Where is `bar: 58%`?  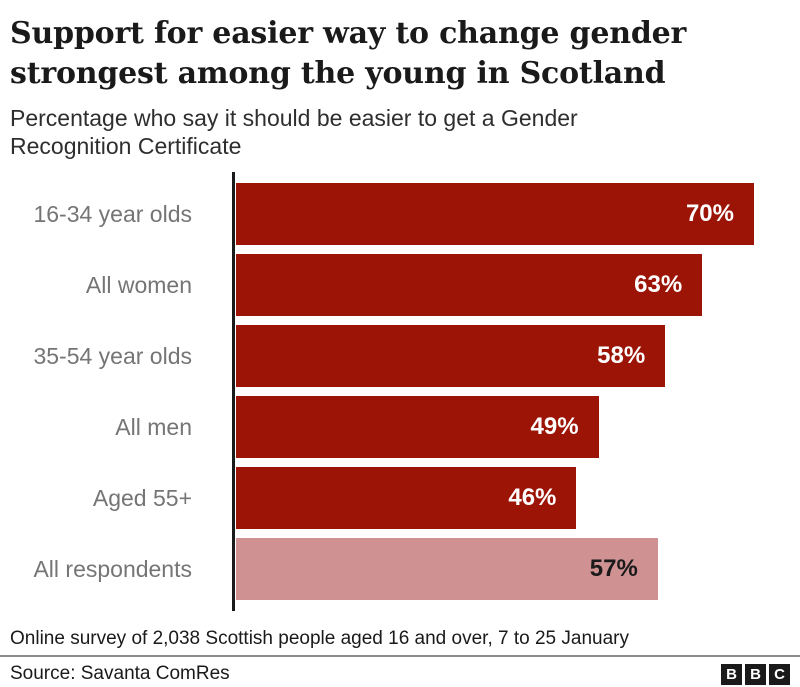 bar: 58% is located at coordinates (451, 356).